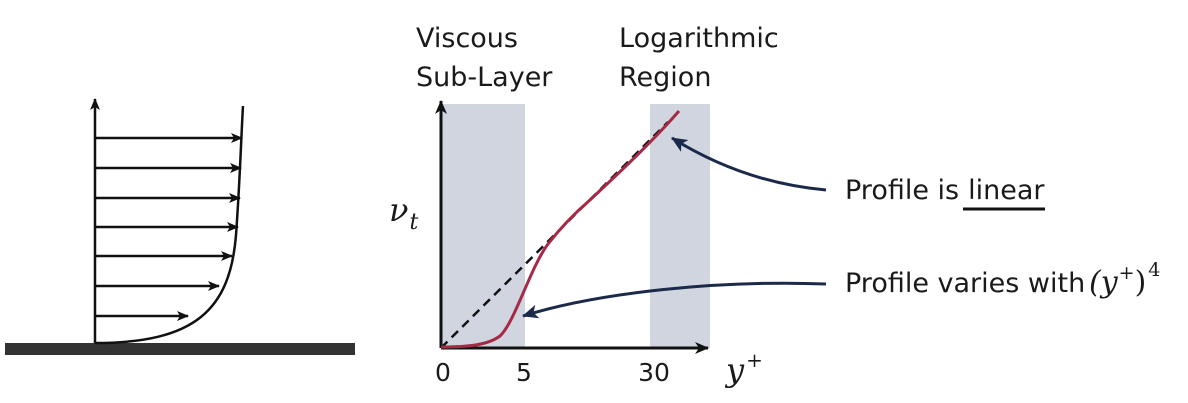 The height and width of the screenshot is (403, 1188). Describe the element at coordinates (467, 38) in the screenshot. I see `viscous-label-line1: Viscous` at that location.